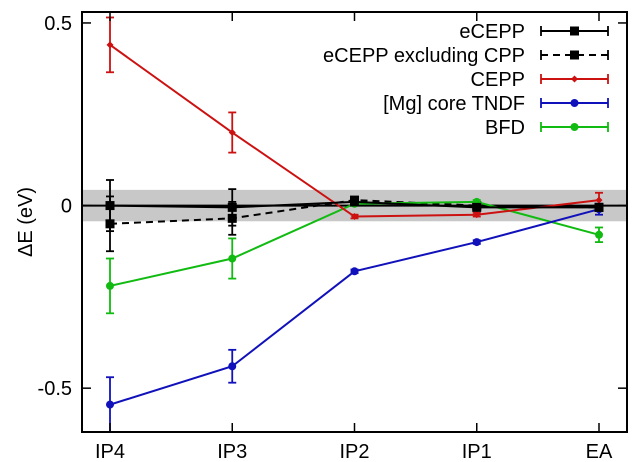 Image resolution: width=636 pixels, height=462 pixels. Describe the element at coordinates (454, 104) in the screenshot. I see `legend-label: [Mg] core TNDF` at that location.